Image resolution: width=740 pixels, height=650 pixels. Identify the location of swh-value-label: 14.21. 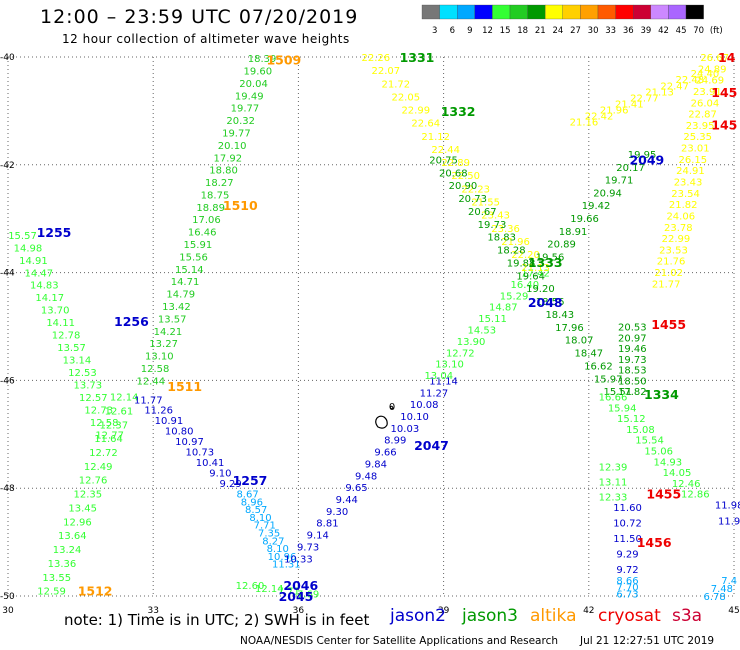
(168, 332).